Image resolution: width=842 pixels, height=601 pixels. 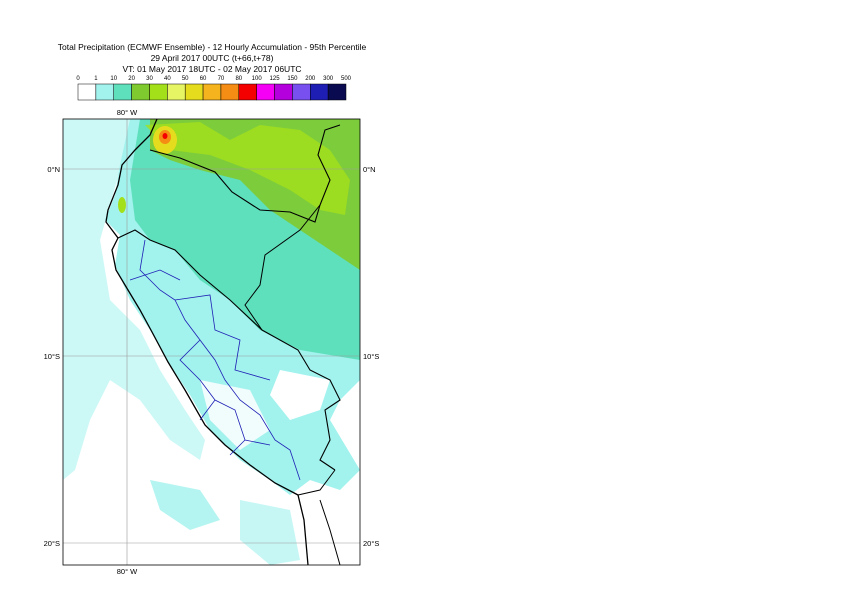 What do you see at coordinates (212, 58) in the screenshot?
I see `title-line: 29 April 2017 00UTC (t+66,t+78)` at bounding box center [212, 58].